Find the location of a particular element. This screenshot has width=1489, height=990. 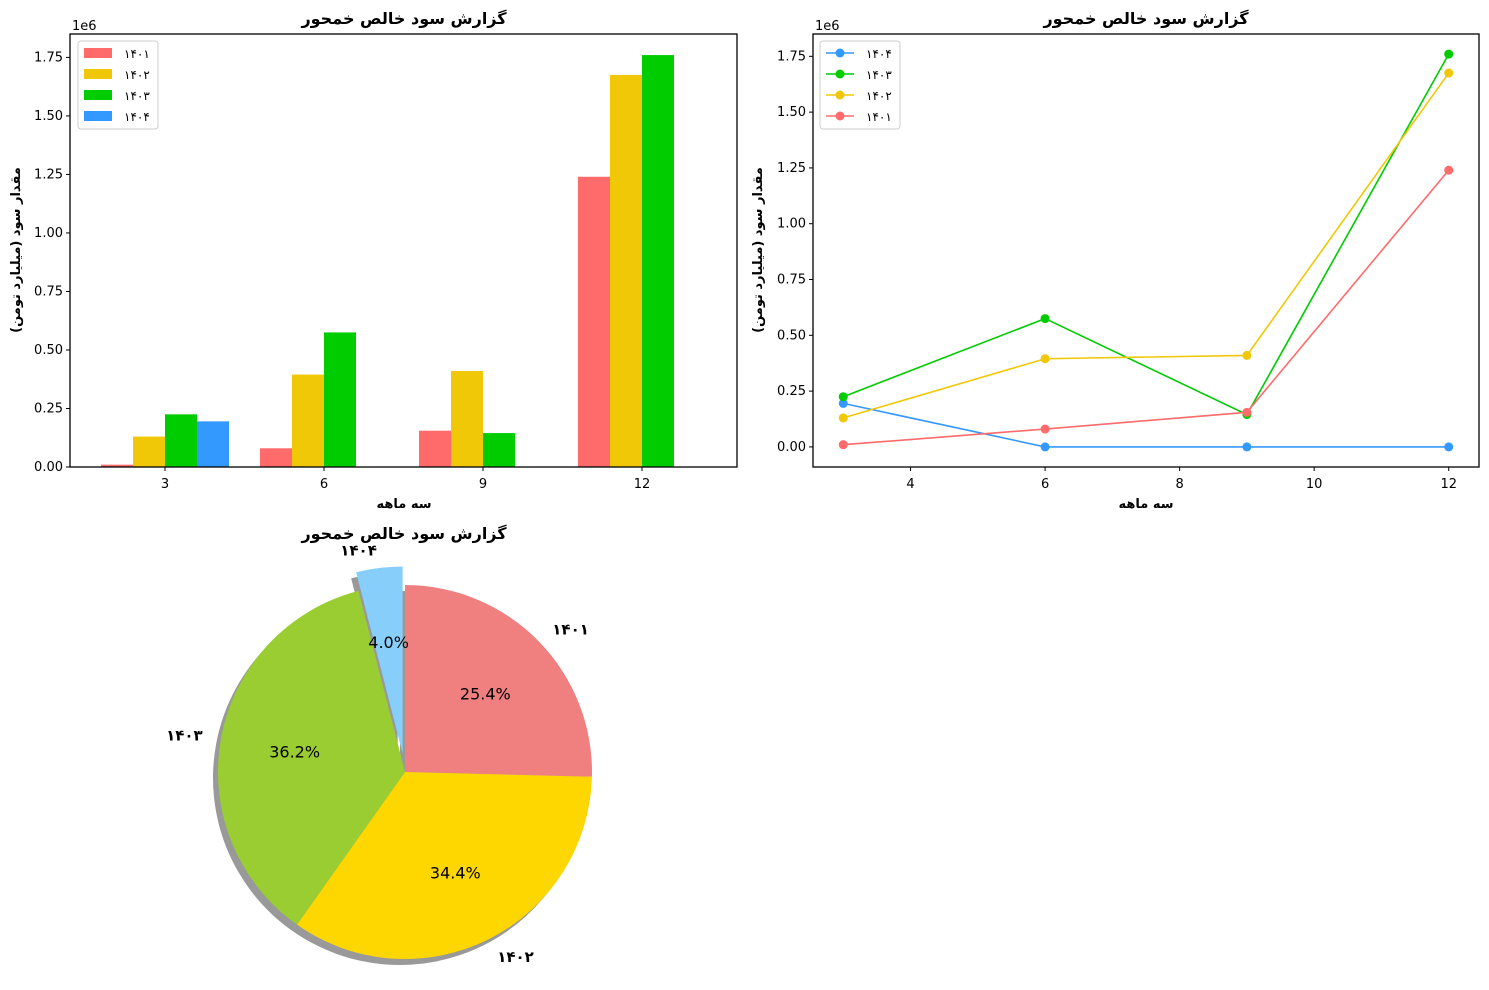

line-y-tick-label: 1.00 is located at coordinates (791, 224).